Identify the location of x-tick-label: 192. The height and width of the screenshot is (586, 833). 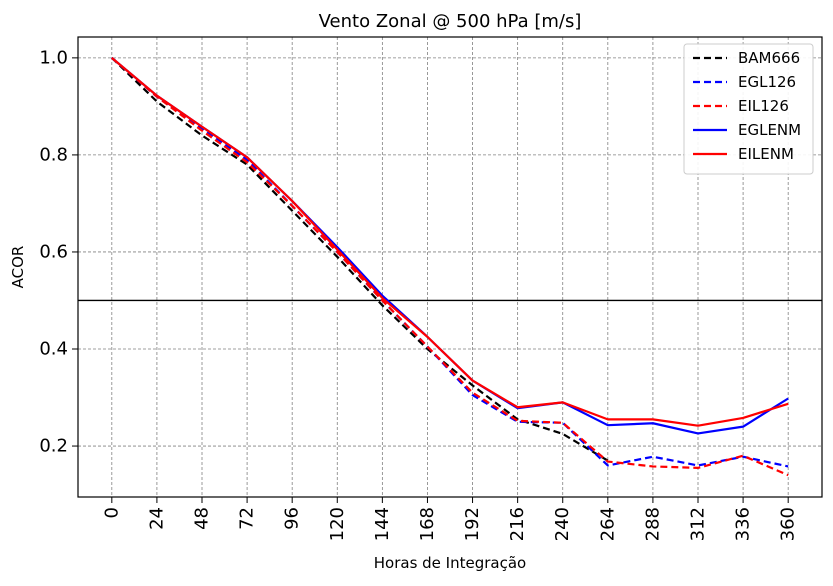
(472, 524).